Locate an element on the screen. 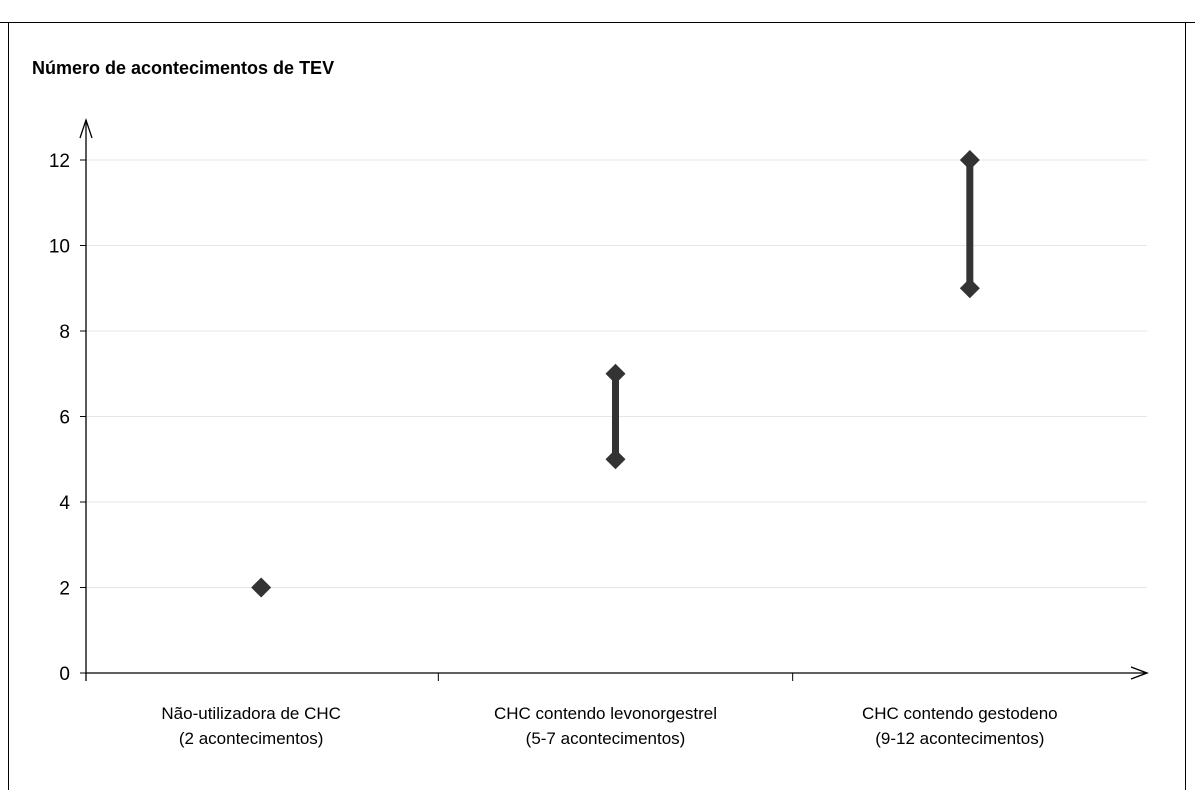 Image resolution: width=1195 pixels, height=790 pixels. frame-left is located at coordinates (8, 406).